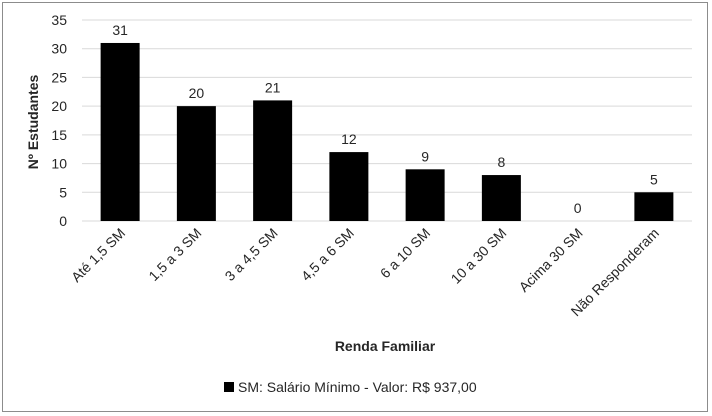 This screenshot has height=416, width=712. I want to click on y-tick-label: 10, so click(59, 164).